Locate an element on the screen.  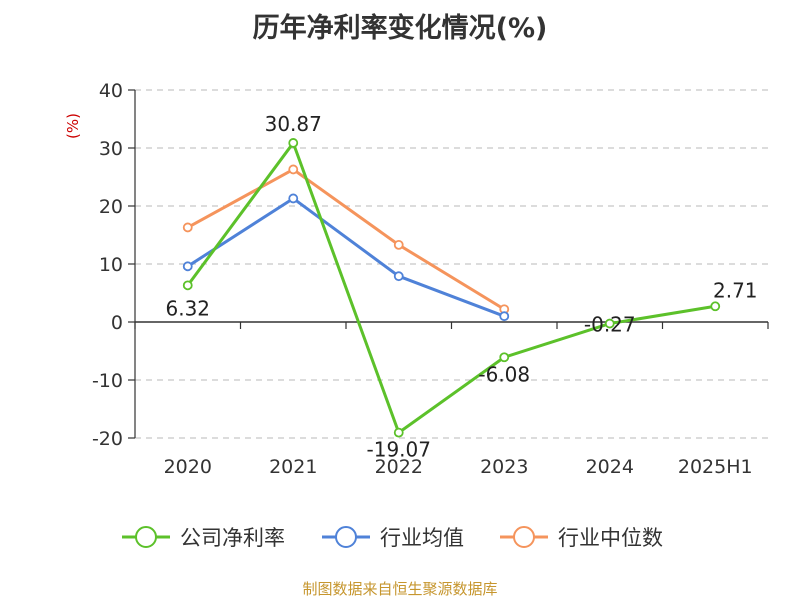
data-label: -19.07 is located at coordinates (399, 450).